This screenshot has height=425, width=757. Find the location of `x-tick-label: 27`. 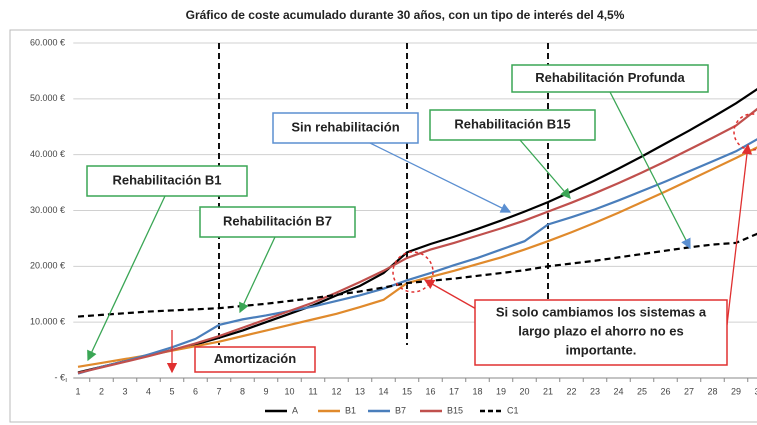

x-tick-label: 27 is located at coordinates (689, 391).